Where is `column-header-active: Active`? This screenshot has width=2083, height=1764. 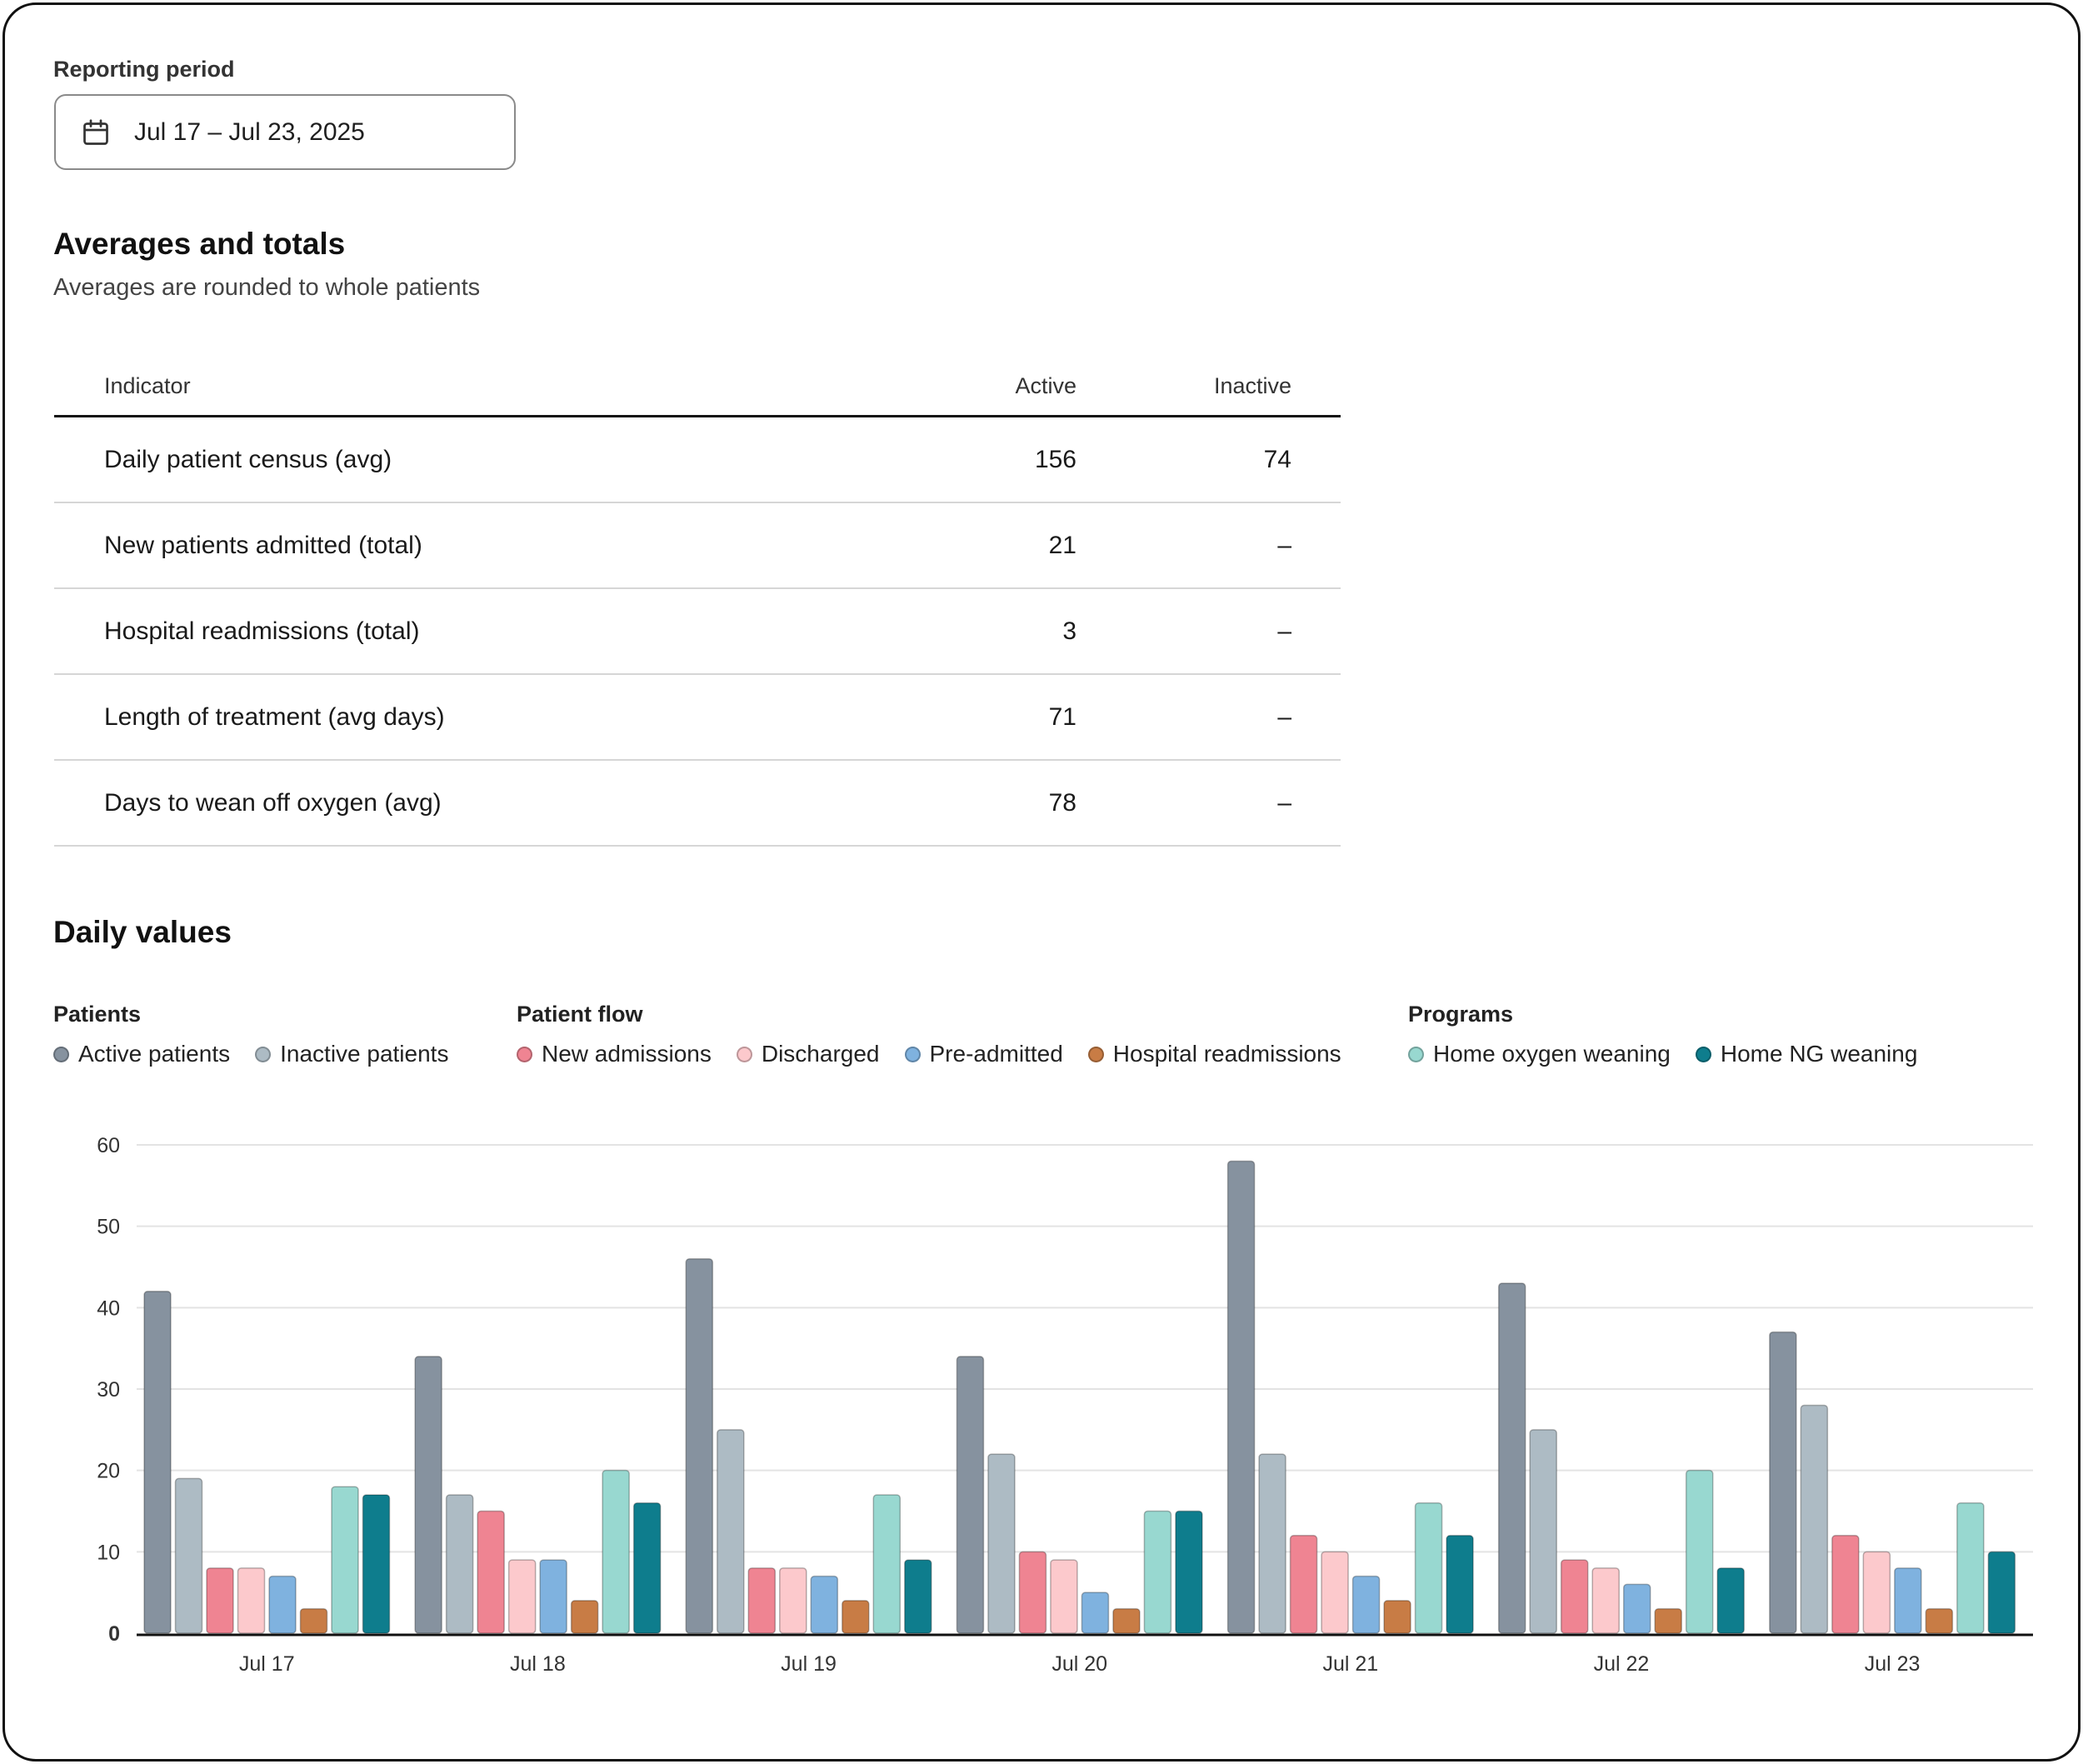 column-header-active: Active is located at coordinates (1046, 385).